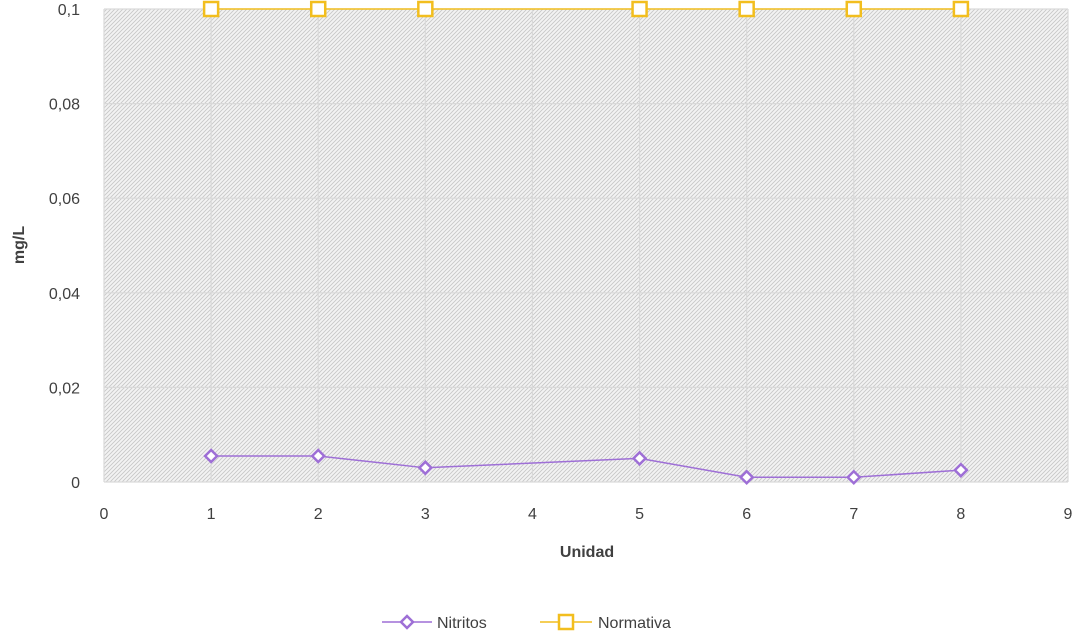 Image resolution: width=1078 pixels, height=637 pixels. What do you see at coordinates (64, 199) in the screenshot?
I see `y-tick-label: 0,06` at bounding box center [64, 199].